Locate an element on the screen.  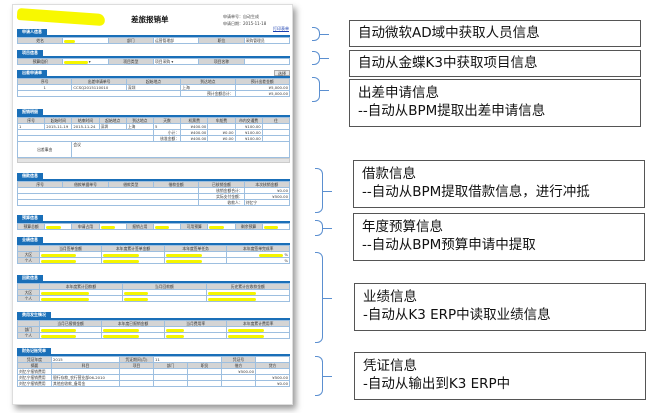
redacted-logo is located at coordinates (61, 17).